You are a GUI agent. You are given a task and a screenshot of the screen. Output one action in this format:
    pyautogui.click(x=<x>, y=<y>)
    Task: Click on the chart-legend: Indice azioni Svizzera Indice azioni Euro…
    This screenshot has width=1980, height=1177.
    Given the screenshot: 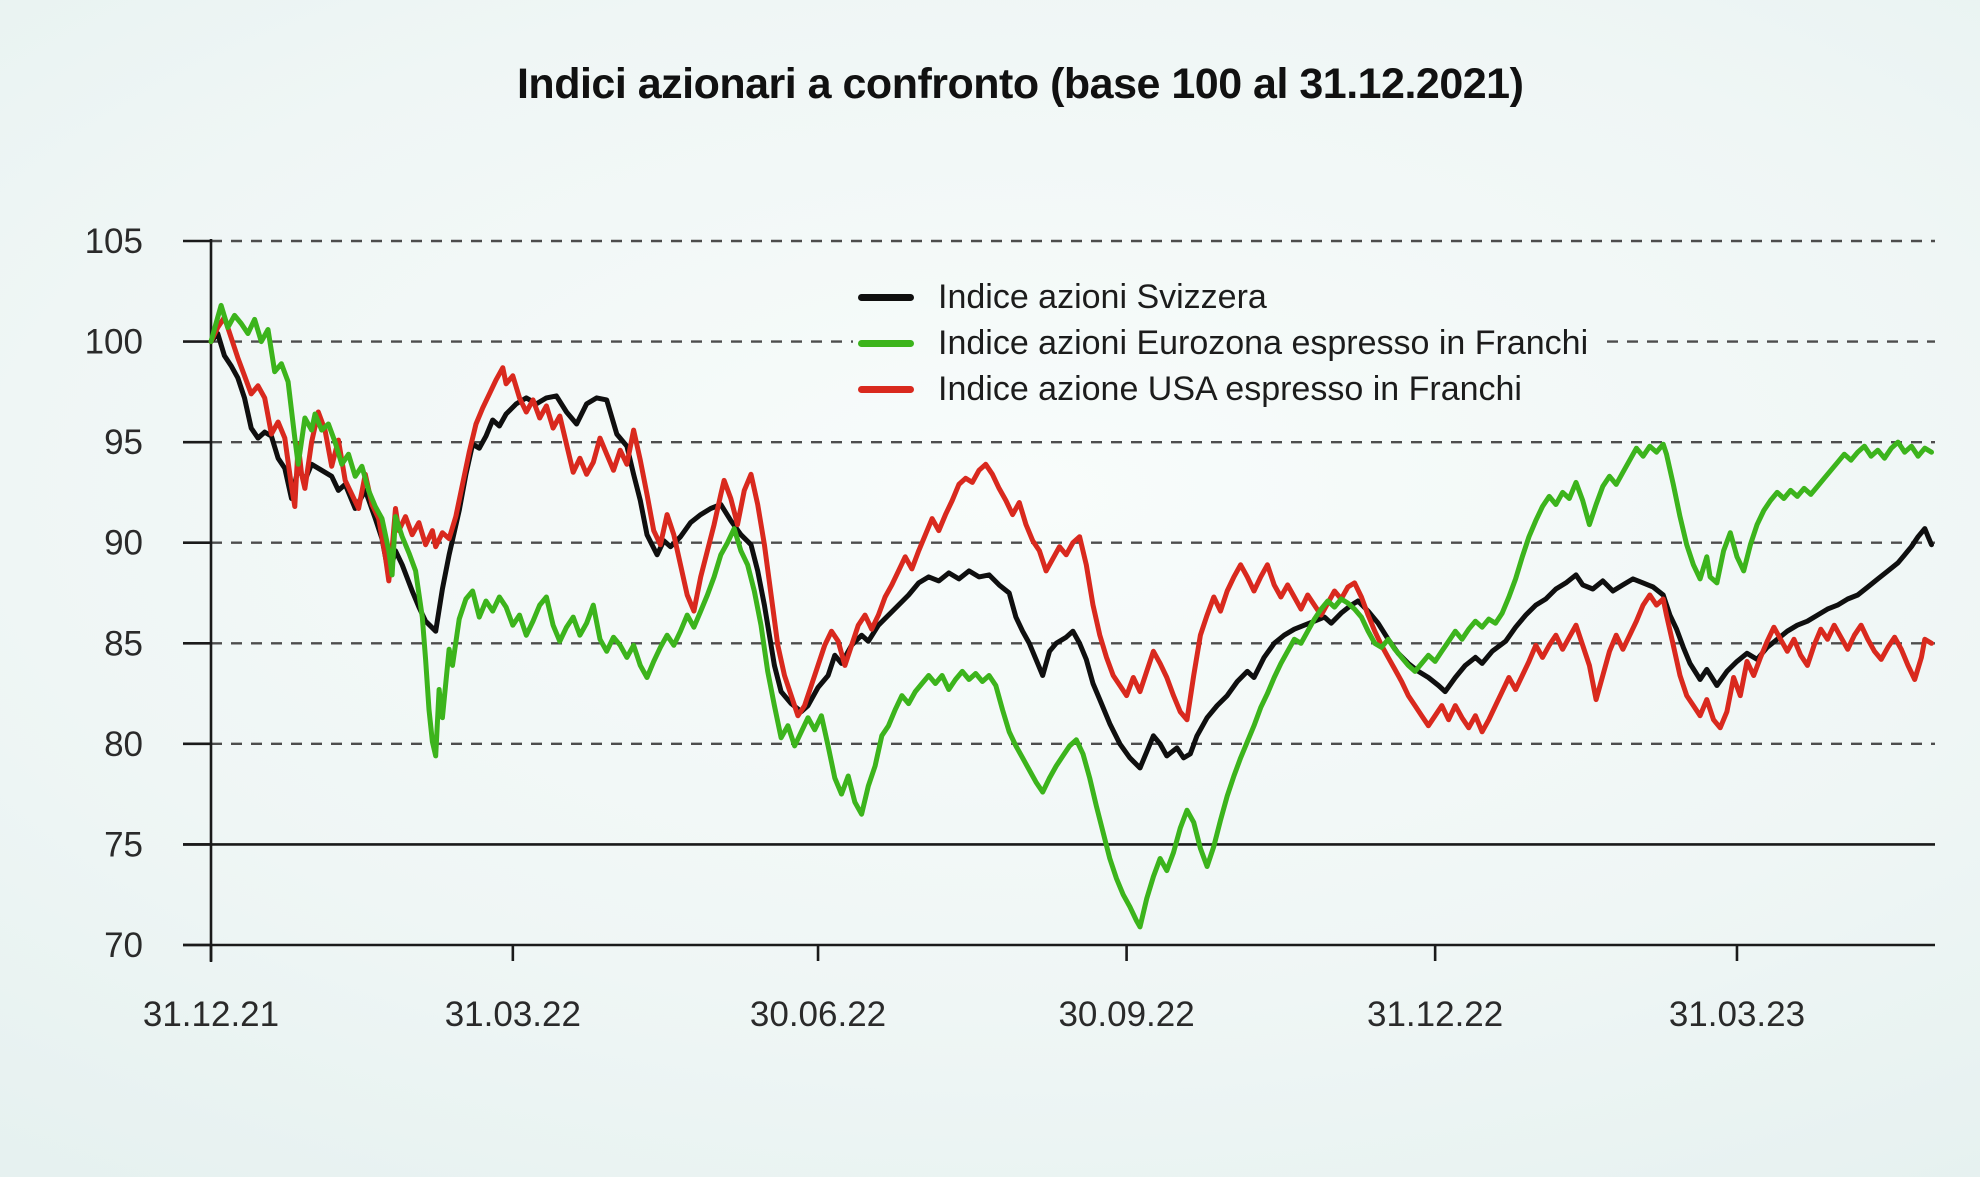 What is the action you would take?
    pyautogui.click(x=1223, y=343)
    